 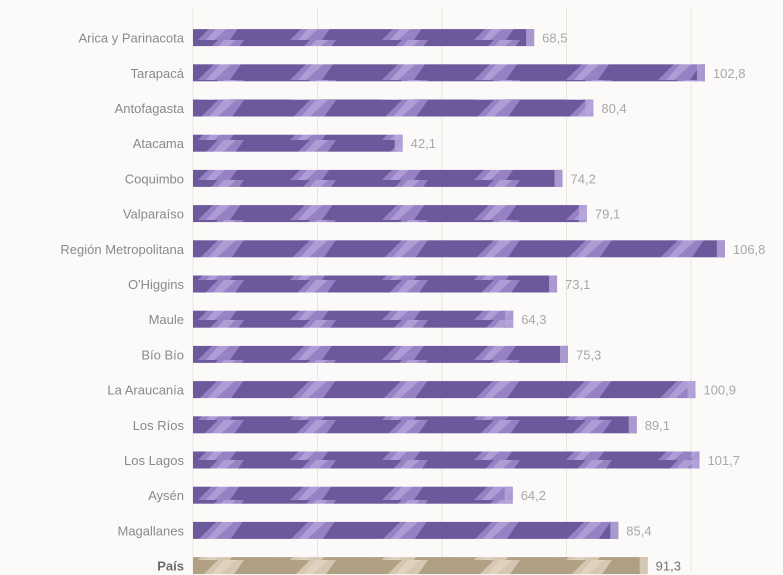 I want to click on bar-cap-valparaiso, so click(x=582, y=214).